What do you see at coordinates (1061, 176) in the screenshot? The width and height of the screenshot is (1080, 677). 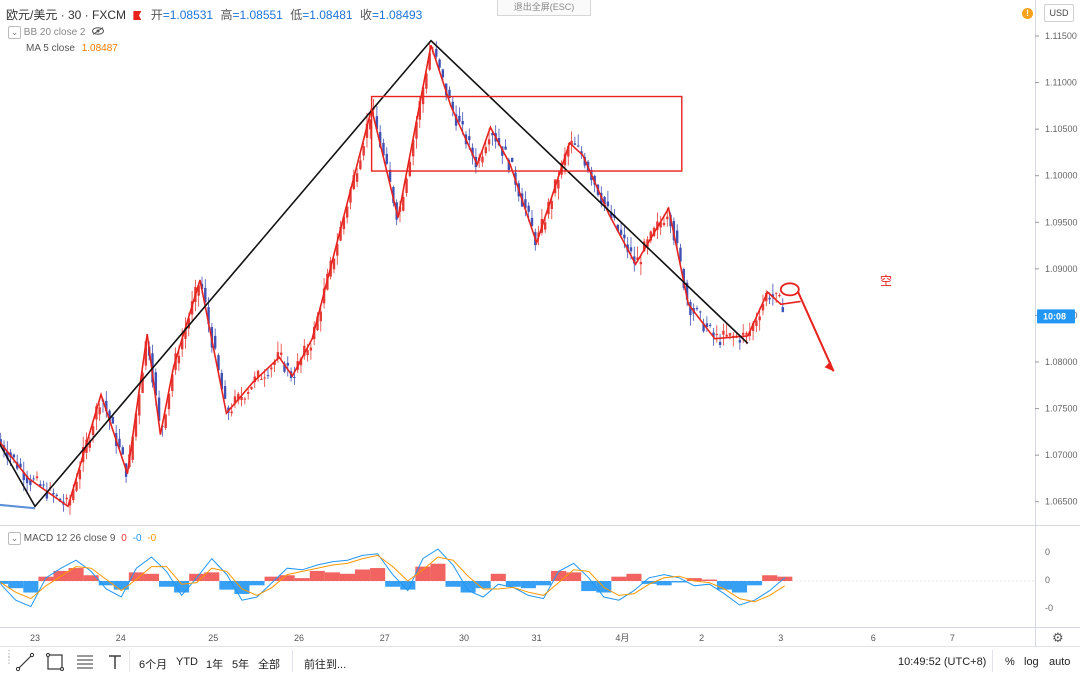 I see `price-tick-label: 1.10000` at bounding box center [1061, 176].